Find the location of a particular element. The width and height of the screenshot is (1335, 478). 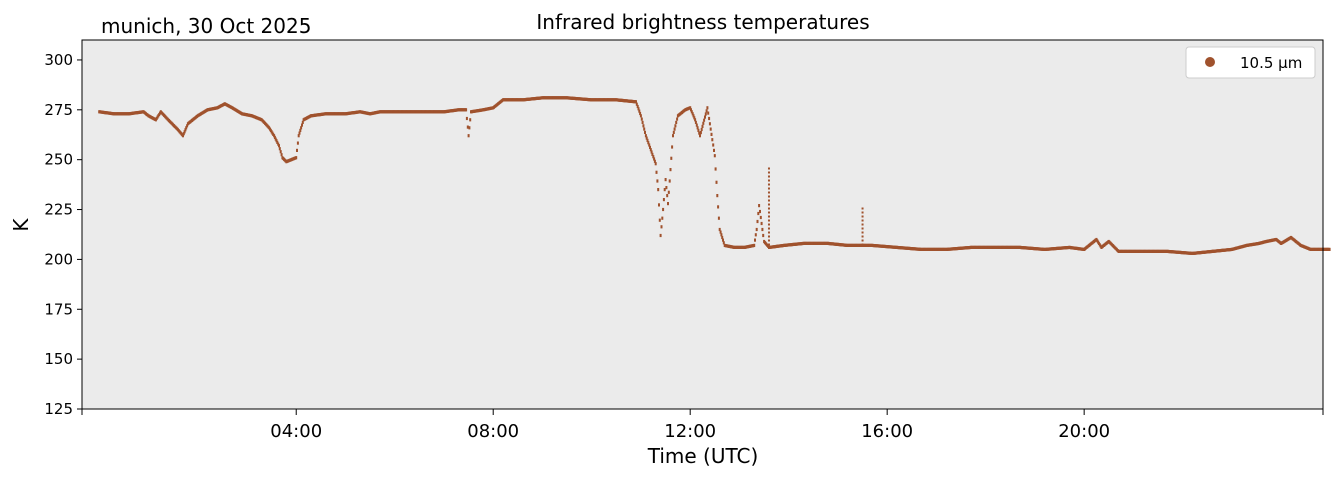

y-tick-label: 225 is located at coordinates (58, 210).